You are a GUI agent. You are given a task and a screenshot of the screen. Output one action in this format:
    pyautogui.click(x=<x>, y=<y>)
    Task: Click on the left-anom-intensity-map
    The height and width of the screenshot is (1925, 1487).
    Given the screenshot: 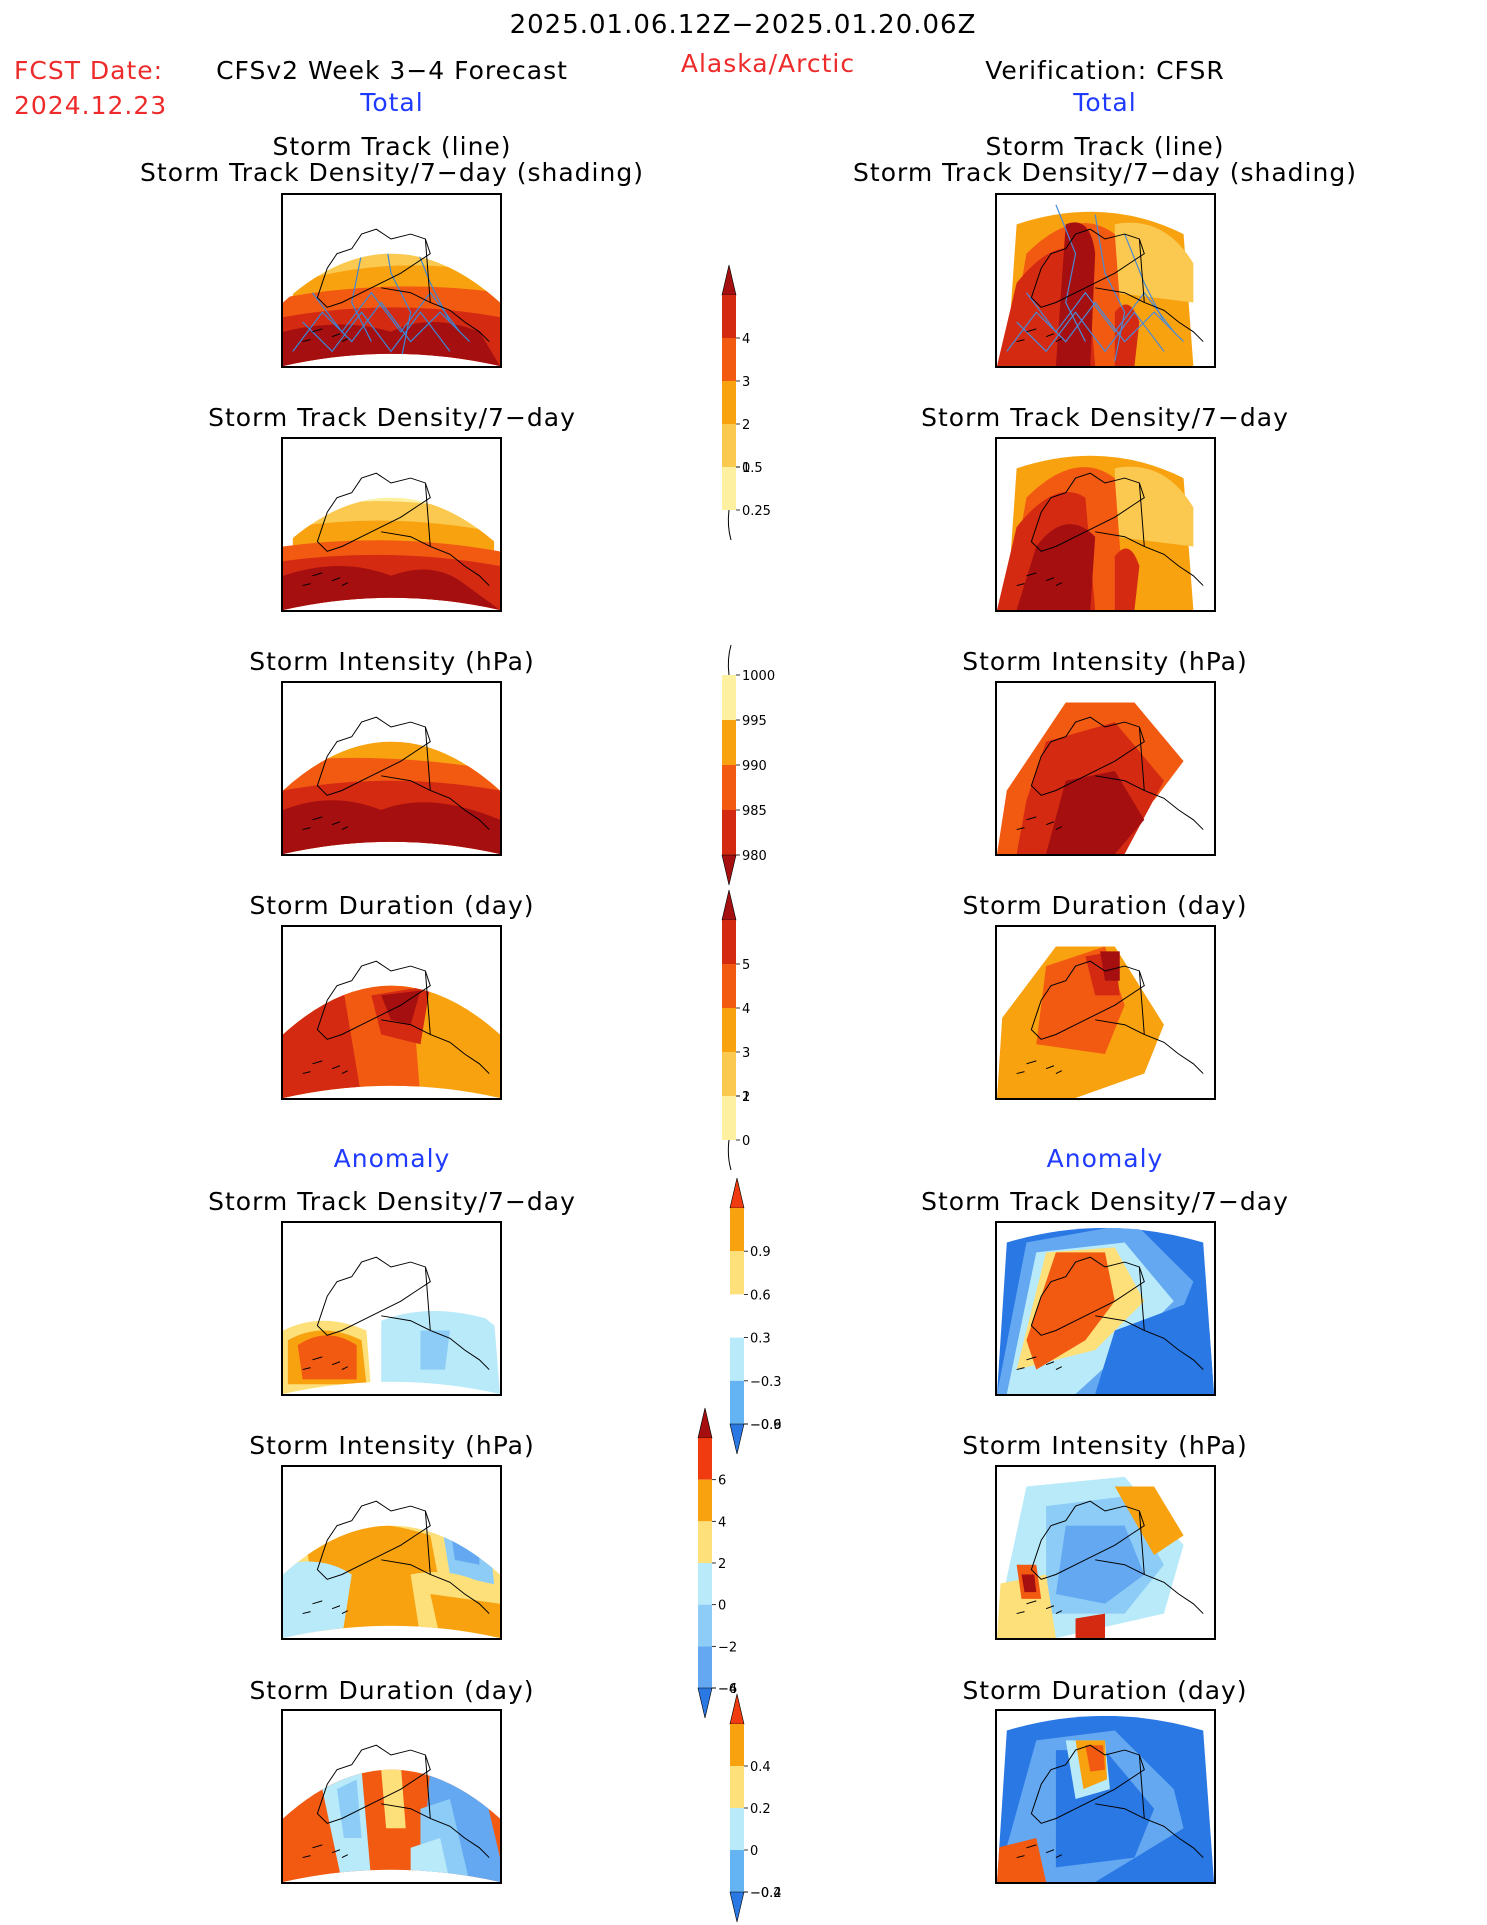 What is the action you would take?
    pyautogui.click(x=391, y=1552)
    